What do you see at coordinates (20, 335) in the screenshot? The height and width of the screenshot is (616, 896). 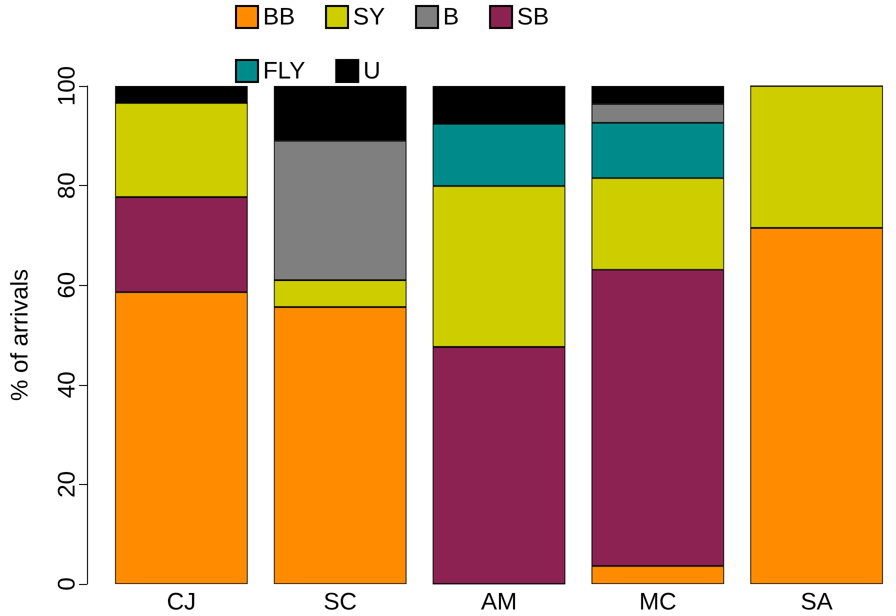 I see `y-axis-title: % of arrivals` at bounding box center [20, 335].